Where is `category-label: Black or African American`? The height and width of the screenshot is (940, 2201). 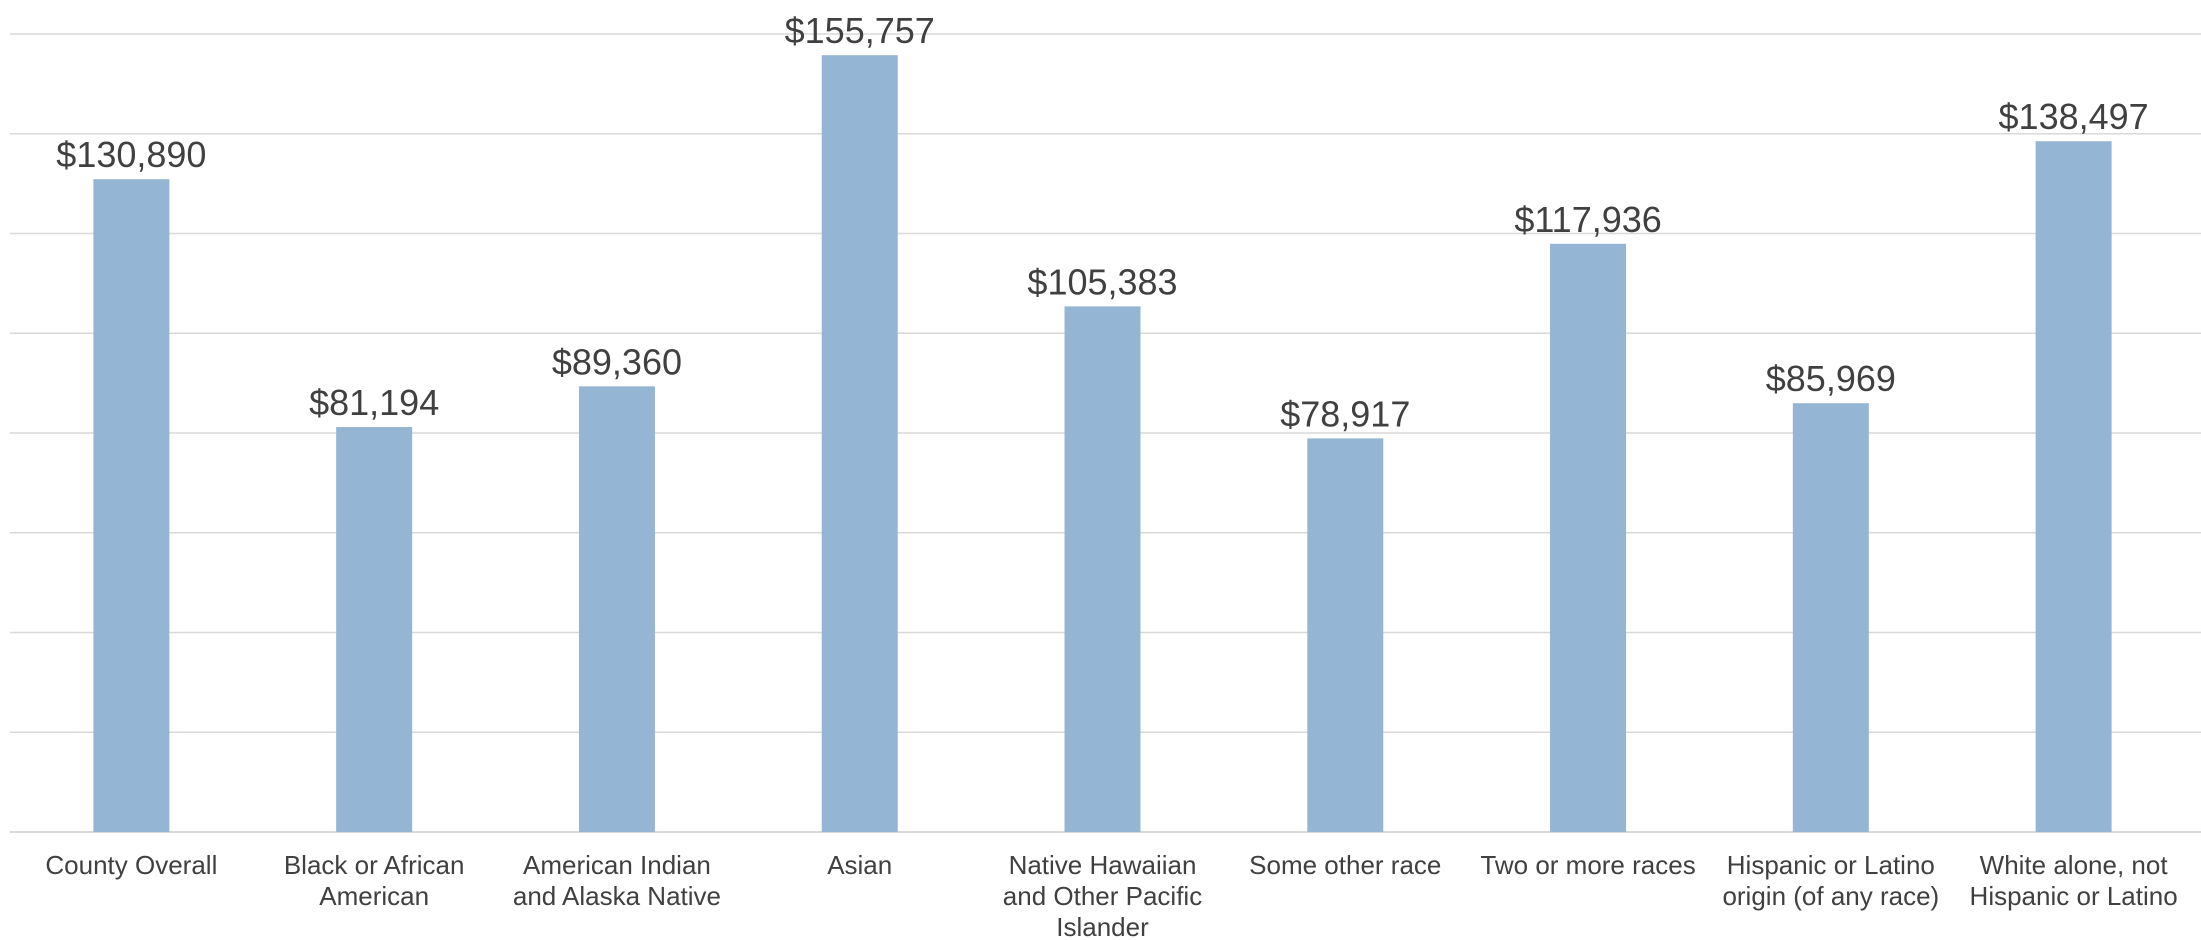 category-label: Black or African American is located at coordinates (374, 880).